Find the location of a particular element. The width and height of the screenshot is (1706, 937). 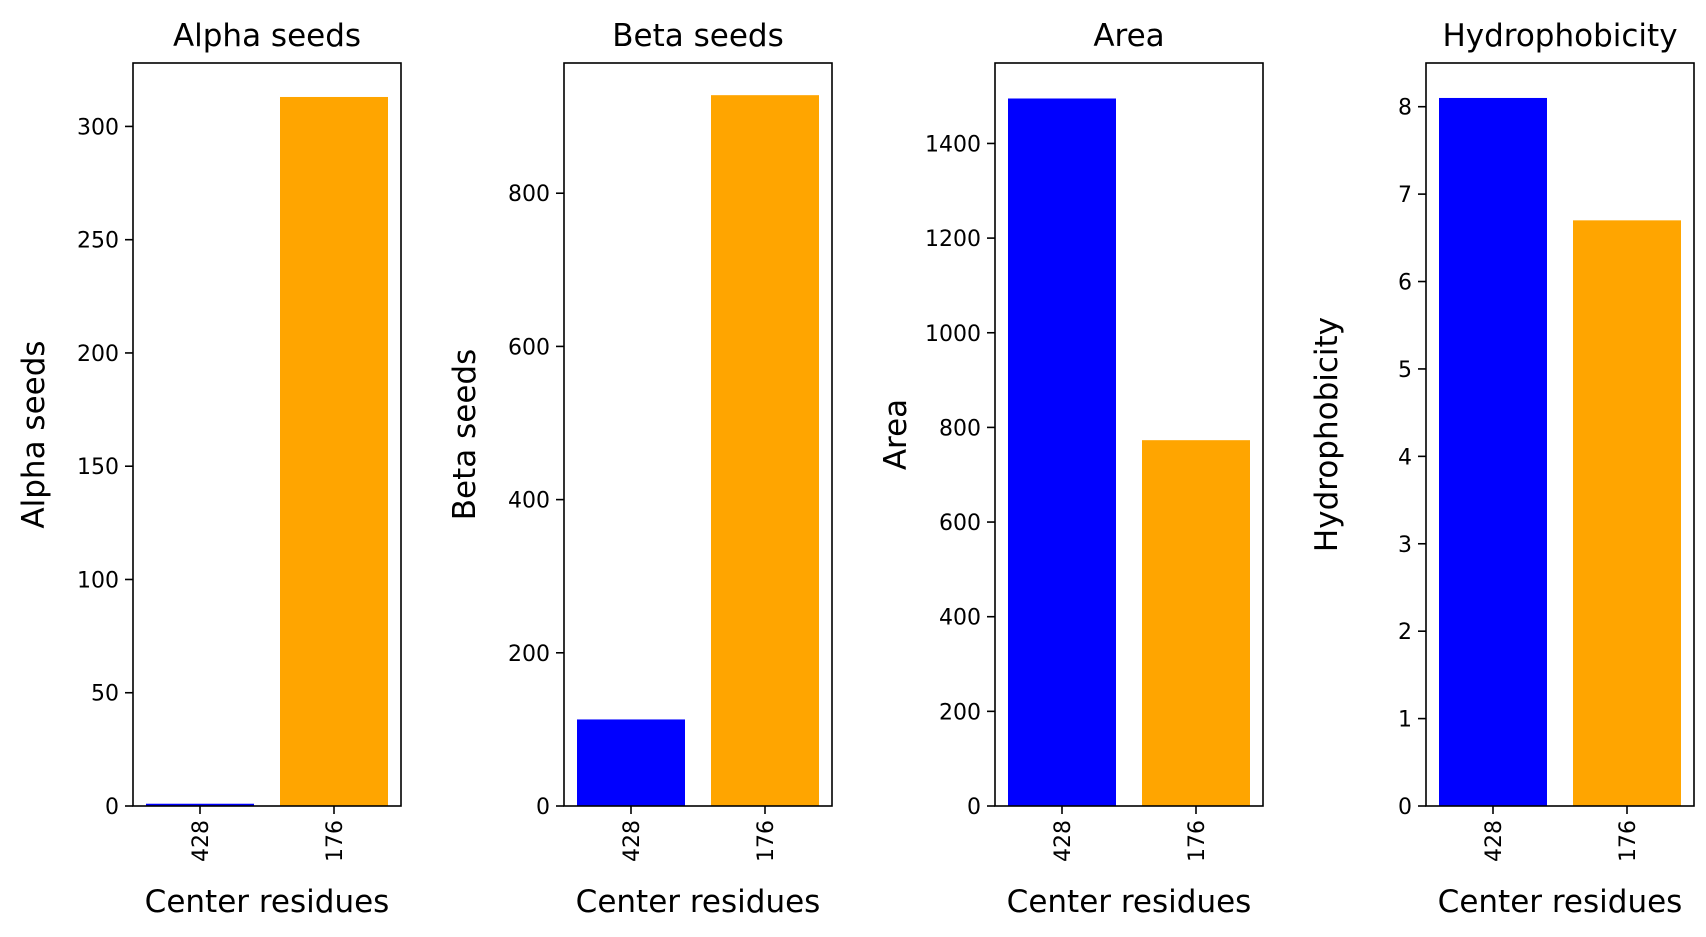

y-axis-label: Area is located at coordinates (896, 434).